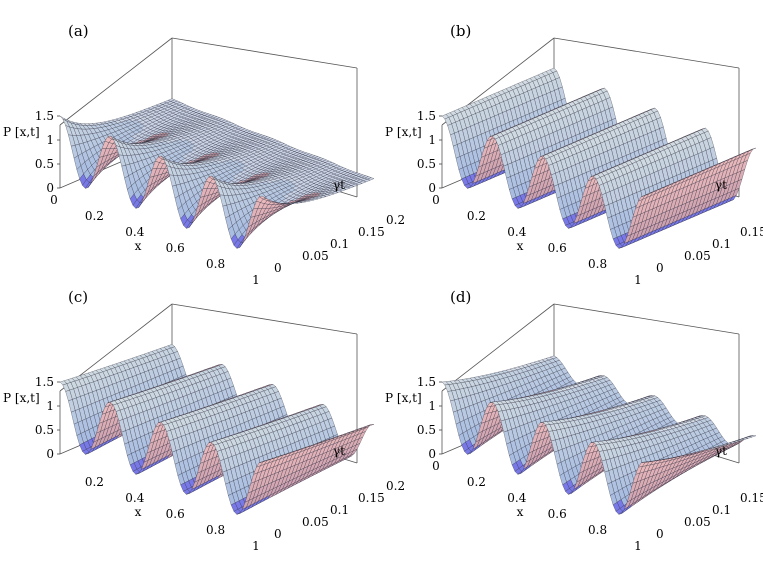 The width and height of the screenshot is (763, 568). Describe the element at coordinates (78, 31) in the screenshot. I see `panel-label: (a)` at that location.